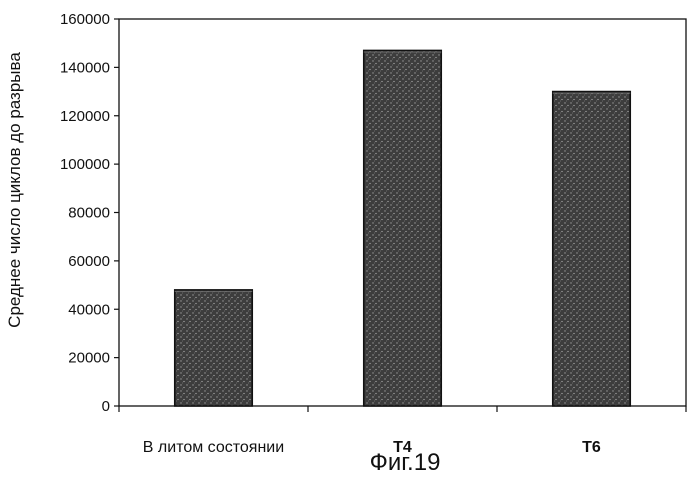 The height and width of the screenshot is (500, 699). I want to click on y-tick-label: 140000, so click(85, 67).